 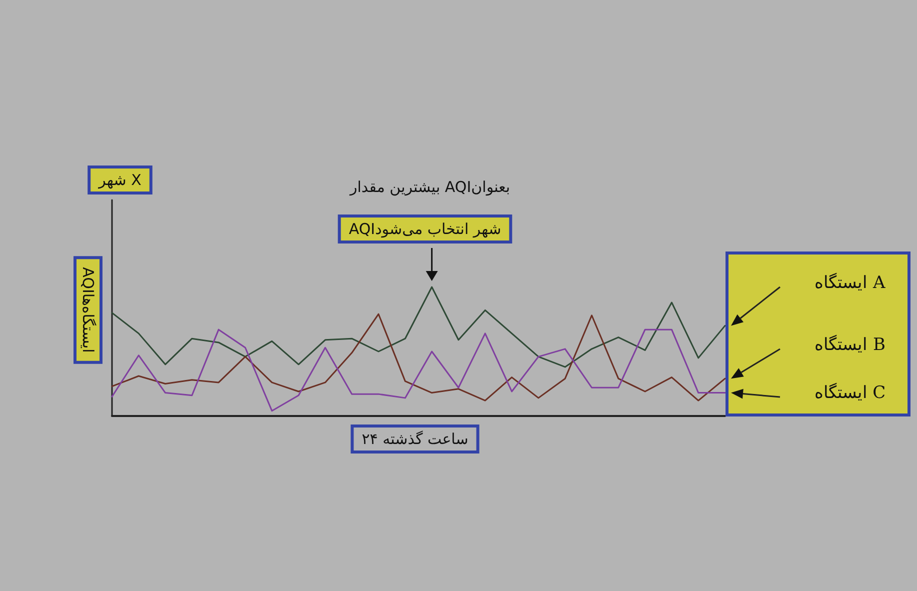 I want to click on text: ایستگاه A, so click(x=850, y=282).